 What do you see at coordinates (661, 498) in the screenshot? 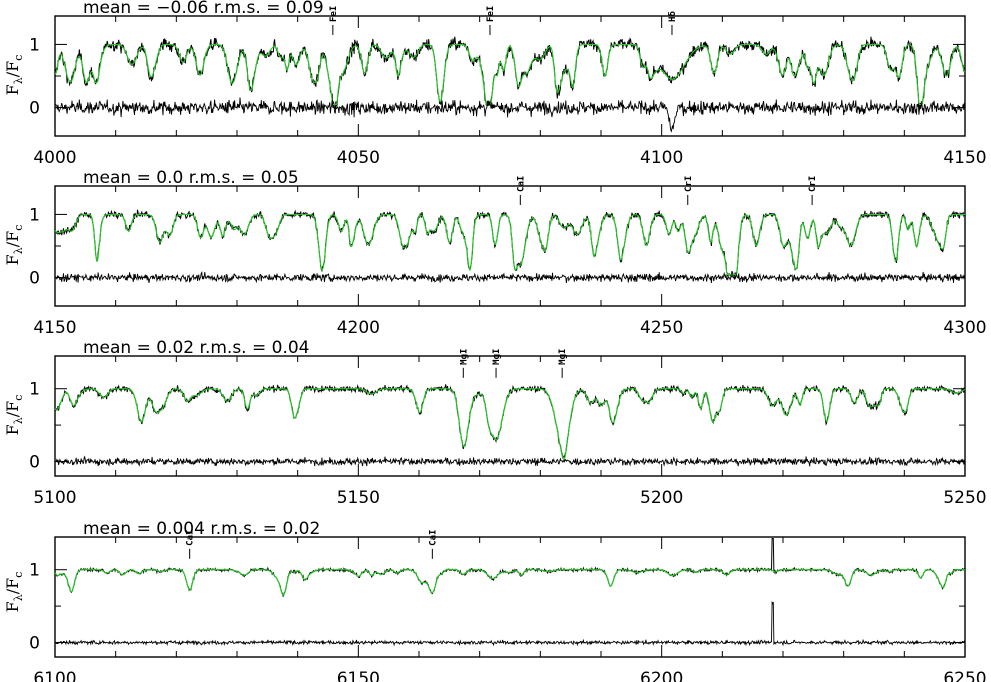
I see `x-tick-label: 5200` at bounding box center [661, 498].